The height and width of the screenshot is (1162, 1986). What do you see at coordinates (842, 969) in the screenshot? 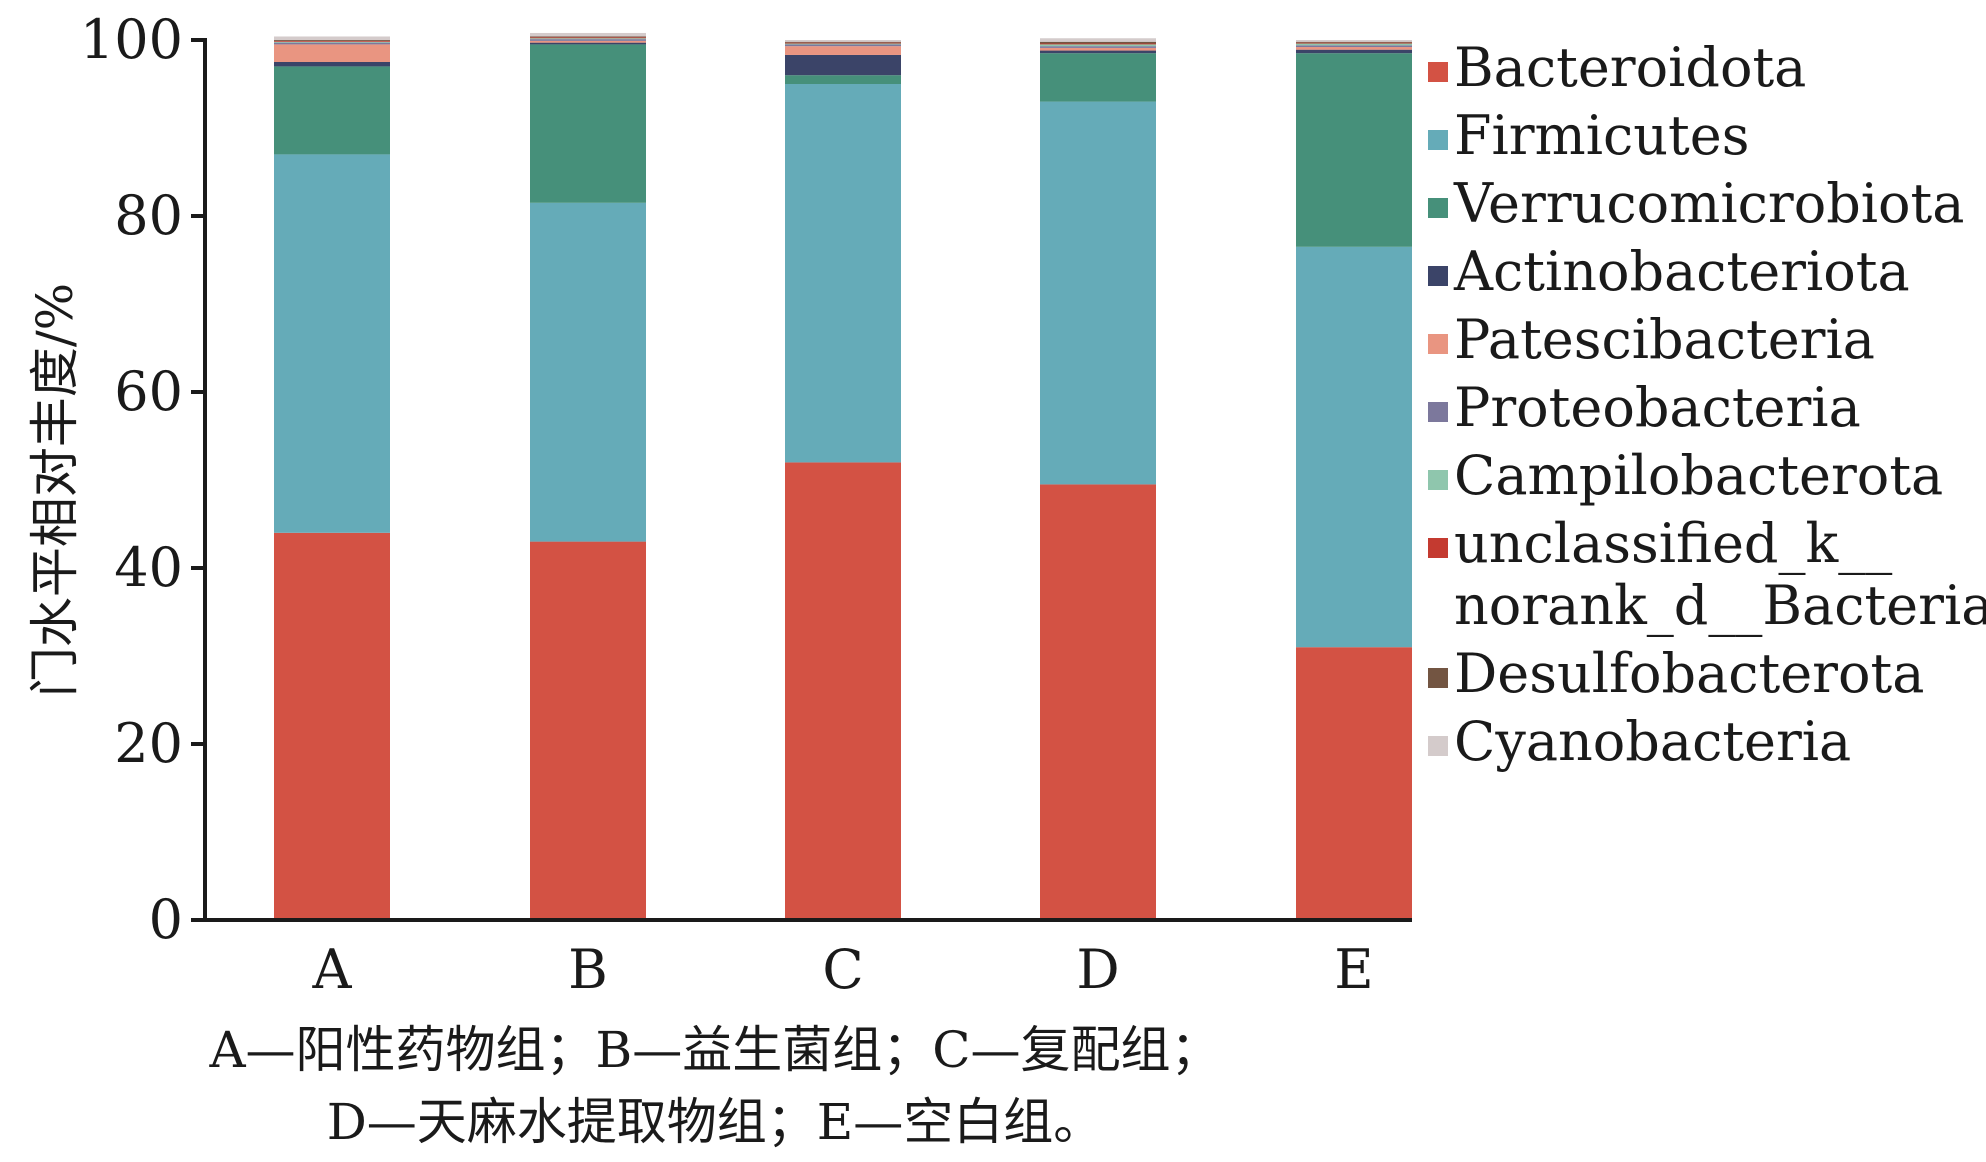
I see `x-tick-label: C` at bounding box center [842, 969].